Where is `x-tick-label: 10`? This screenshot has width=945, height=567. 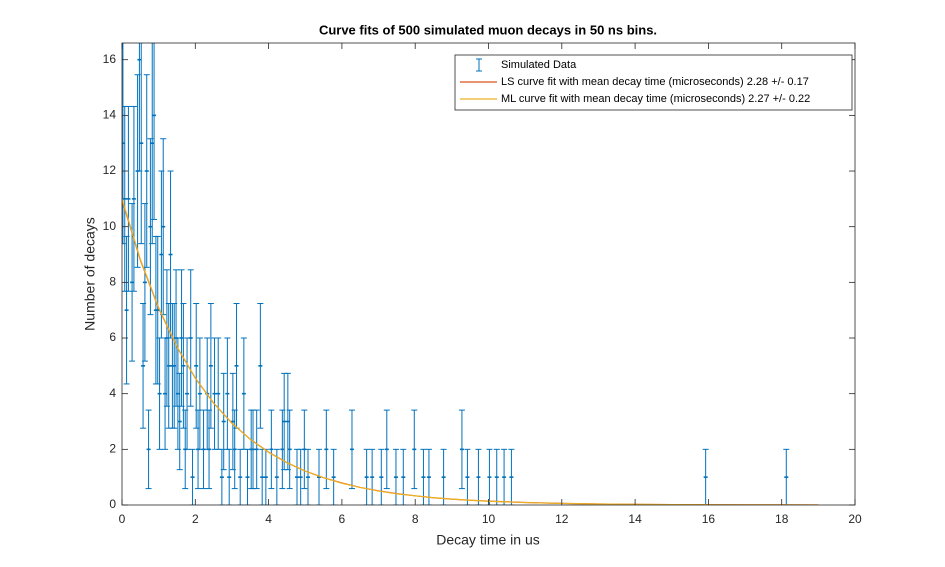
x-tick-label: 10 is located at coordinates (489, 519).